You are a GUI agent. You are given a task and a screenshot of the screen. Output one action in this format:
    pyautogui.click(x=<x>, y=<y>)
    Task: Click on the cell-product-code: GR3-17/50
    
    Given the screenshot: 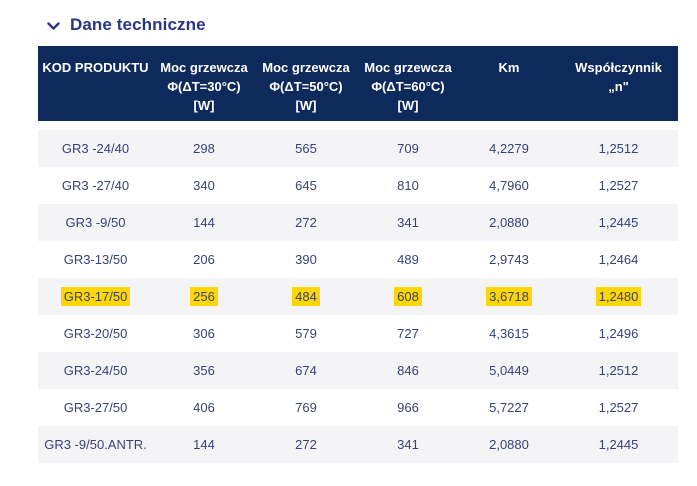 What is the action you would take?
    pyautogui.click(x=95, y=296)
    